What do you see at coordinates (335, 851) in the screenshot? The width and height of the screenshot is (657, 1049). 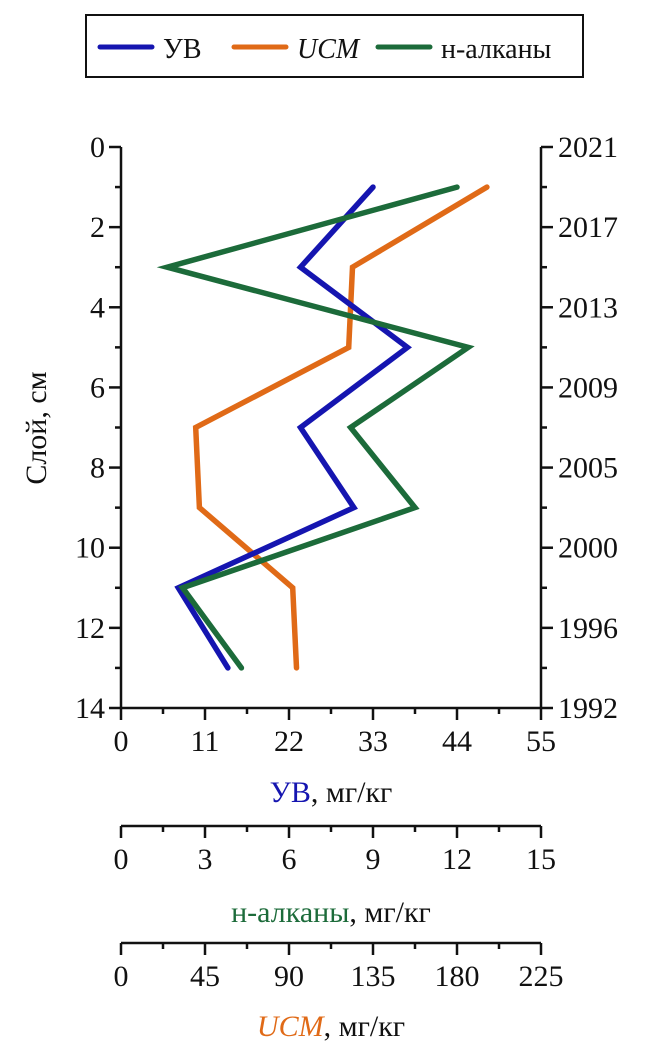 I see `alkanes-axis-ticks: 0 3 6 9 12 15` at bounding box center [335, 851].